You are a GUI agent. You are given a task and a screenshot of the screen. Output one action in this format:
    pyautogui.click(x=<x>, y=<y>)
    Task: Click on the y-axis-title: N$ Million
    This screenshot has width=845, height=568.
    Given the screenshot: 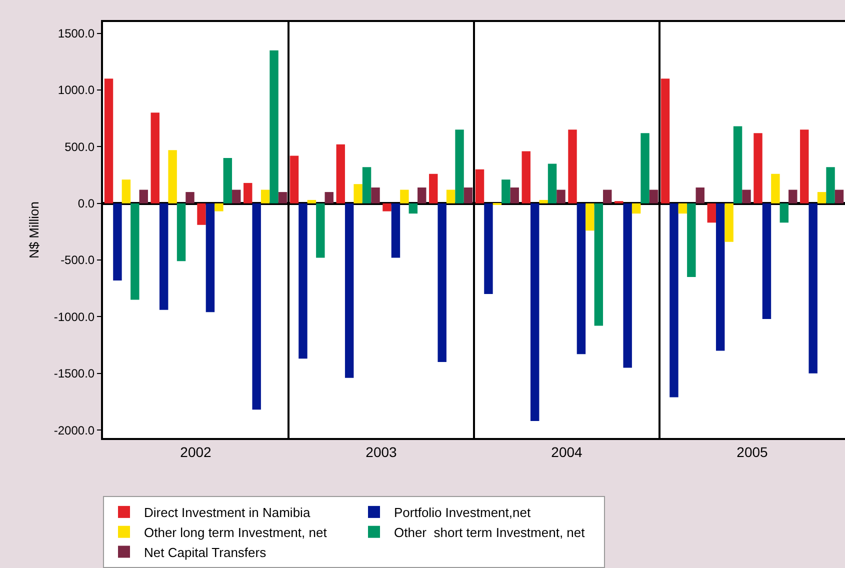 What is the action you would take?
    pyautogui.click(x=34, y=230)
    